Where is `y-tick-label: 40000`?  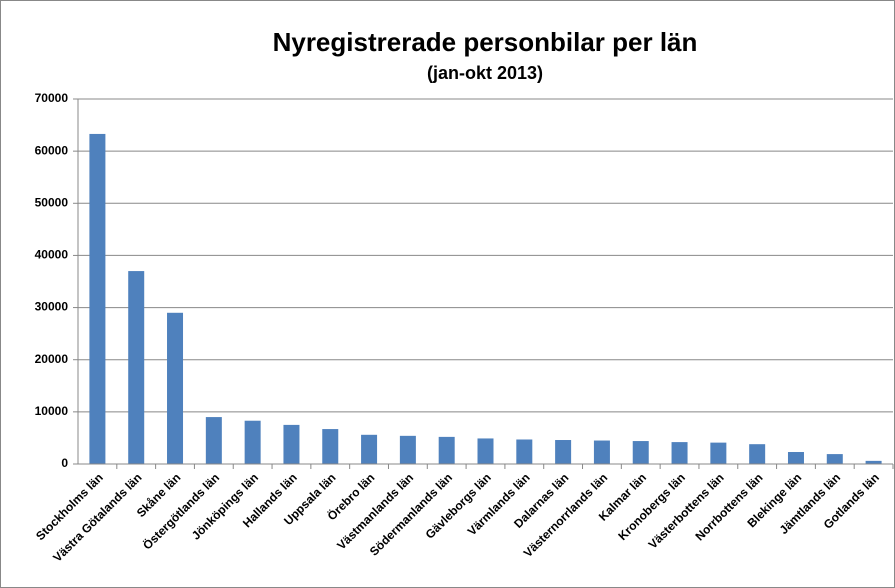 y-tick-label: 40000 is located at coordinates (52, 255).